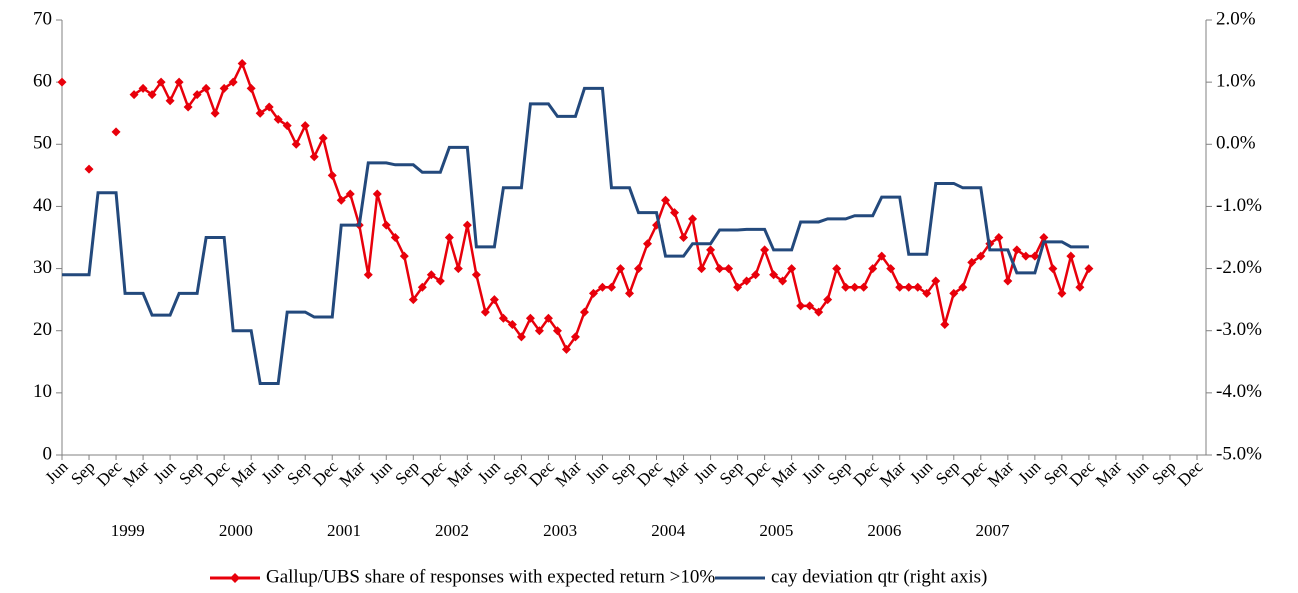 The height and width of the screenshot is (593, 1298). Describe the element at coordinates (560, 530) in the screenshot. I see `year-label: 2003` at that location.